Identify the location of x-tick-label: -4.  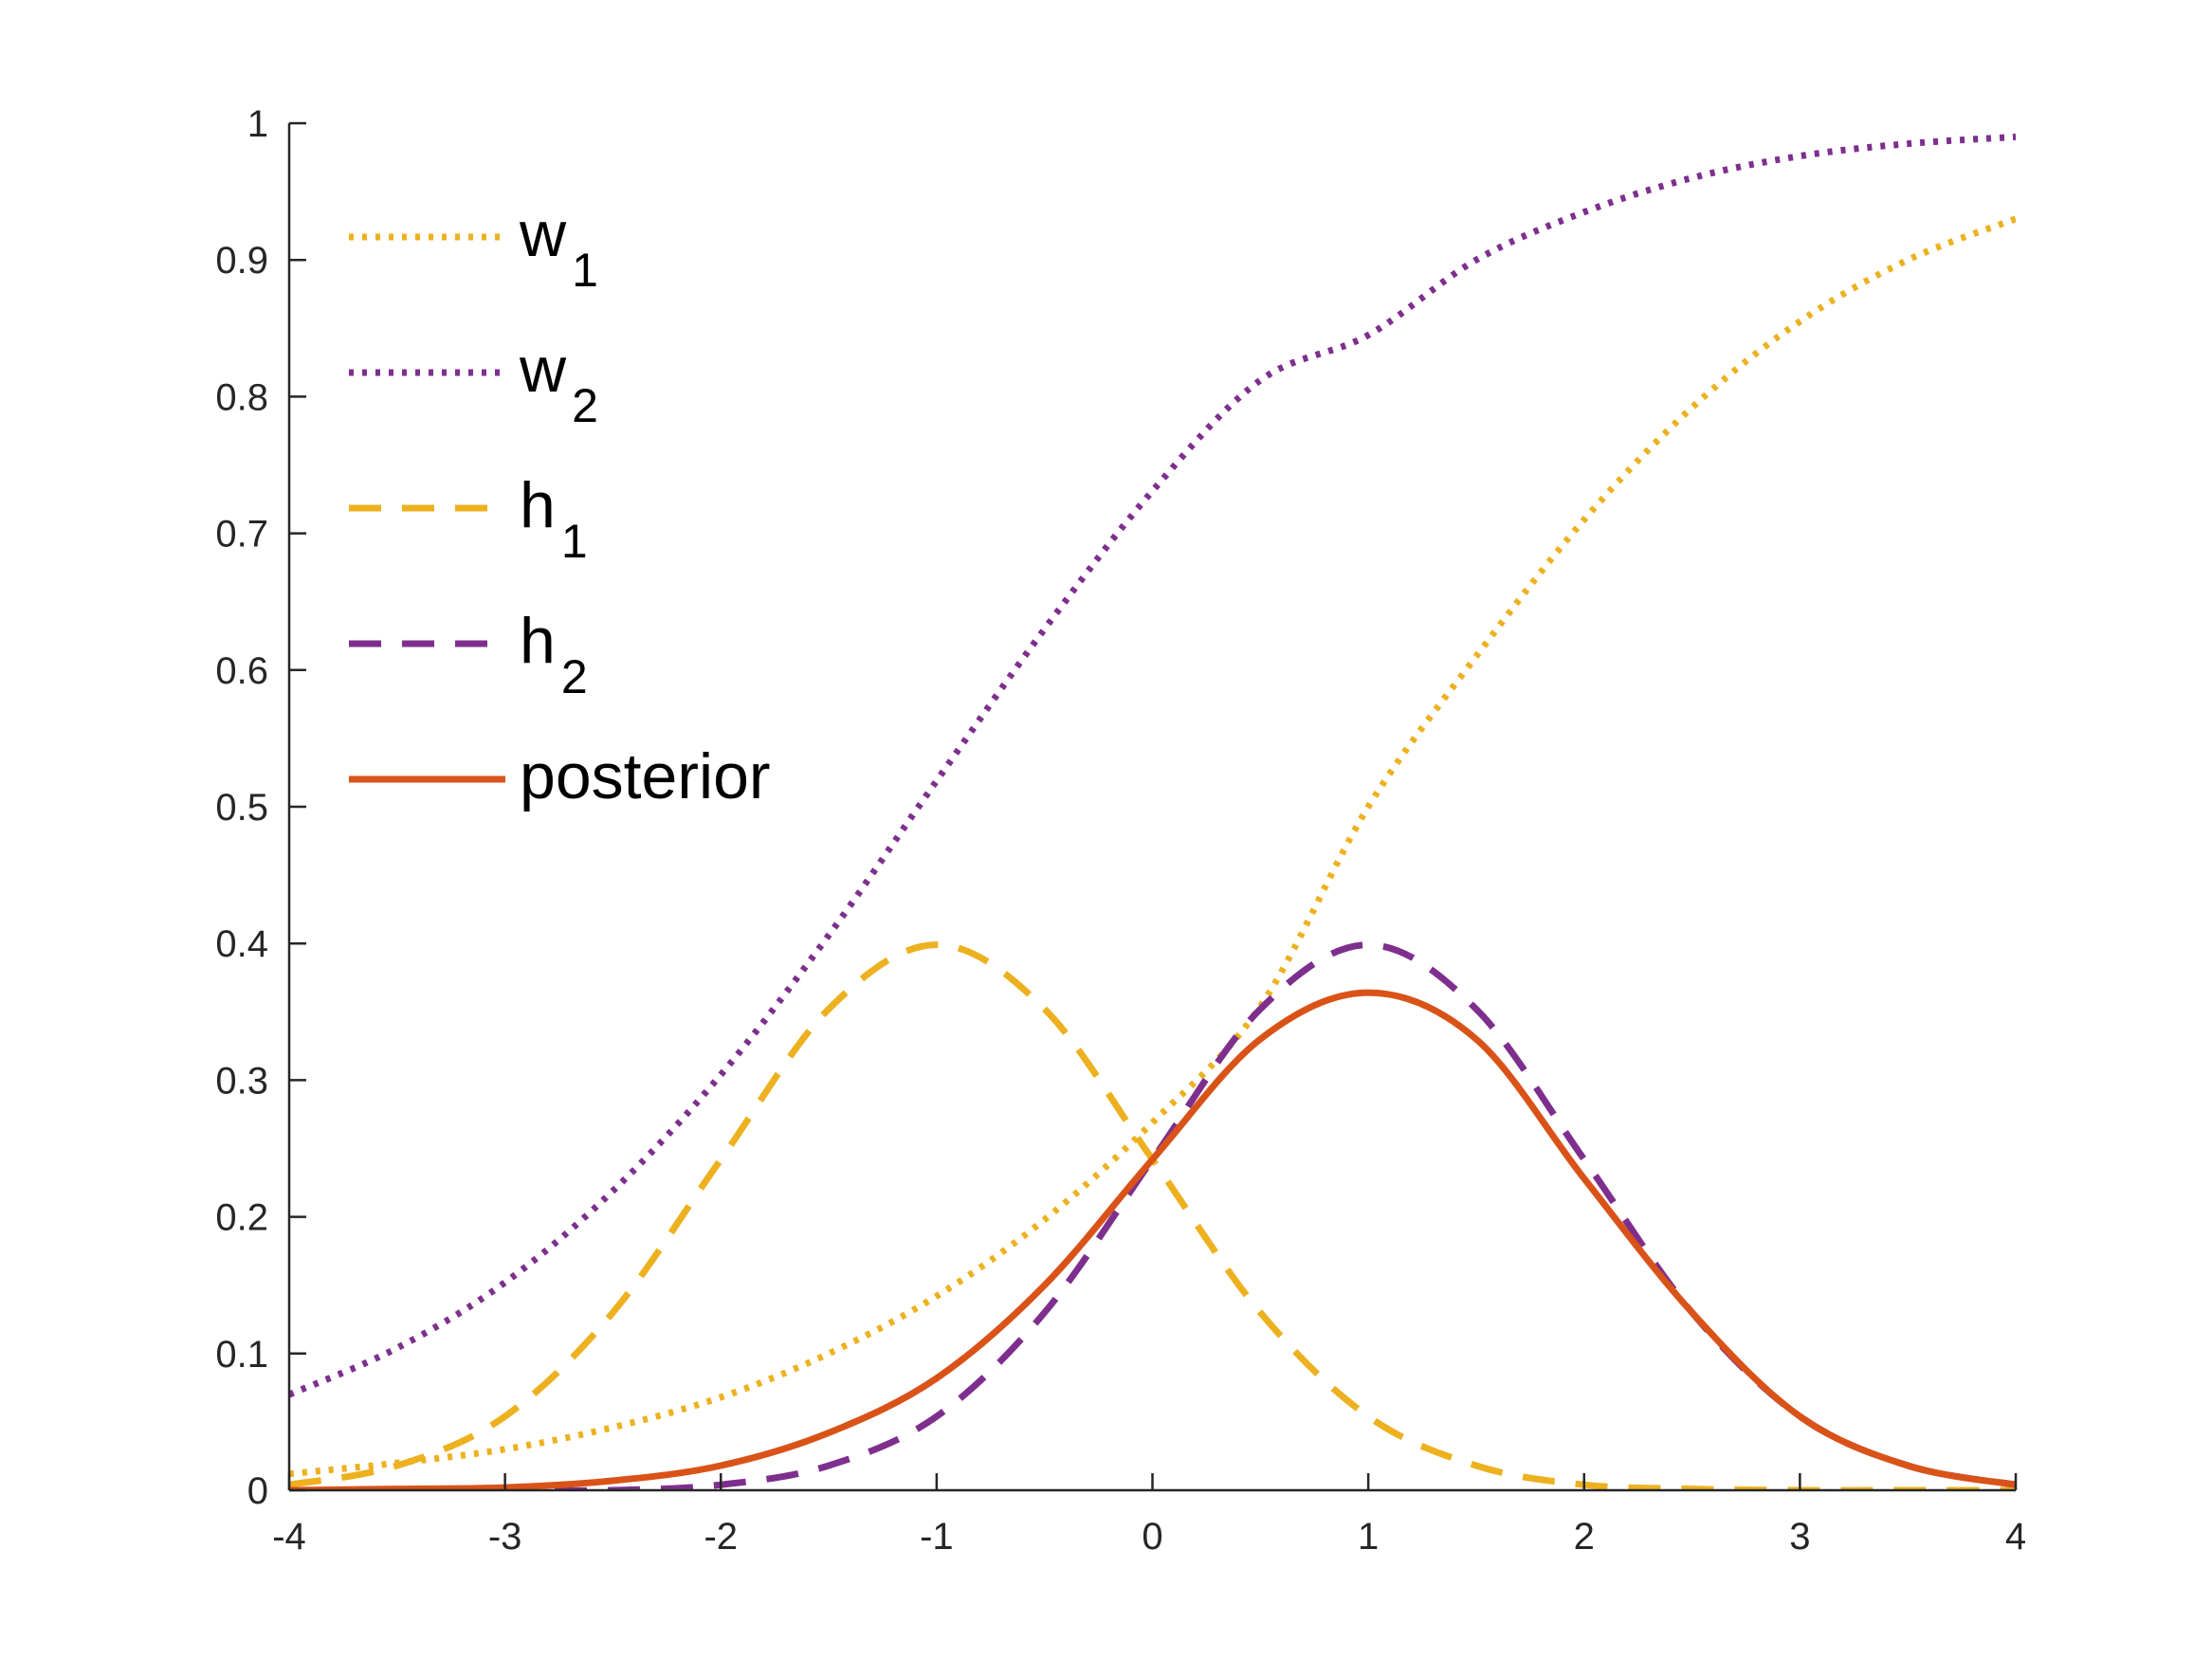
(289, 1537).